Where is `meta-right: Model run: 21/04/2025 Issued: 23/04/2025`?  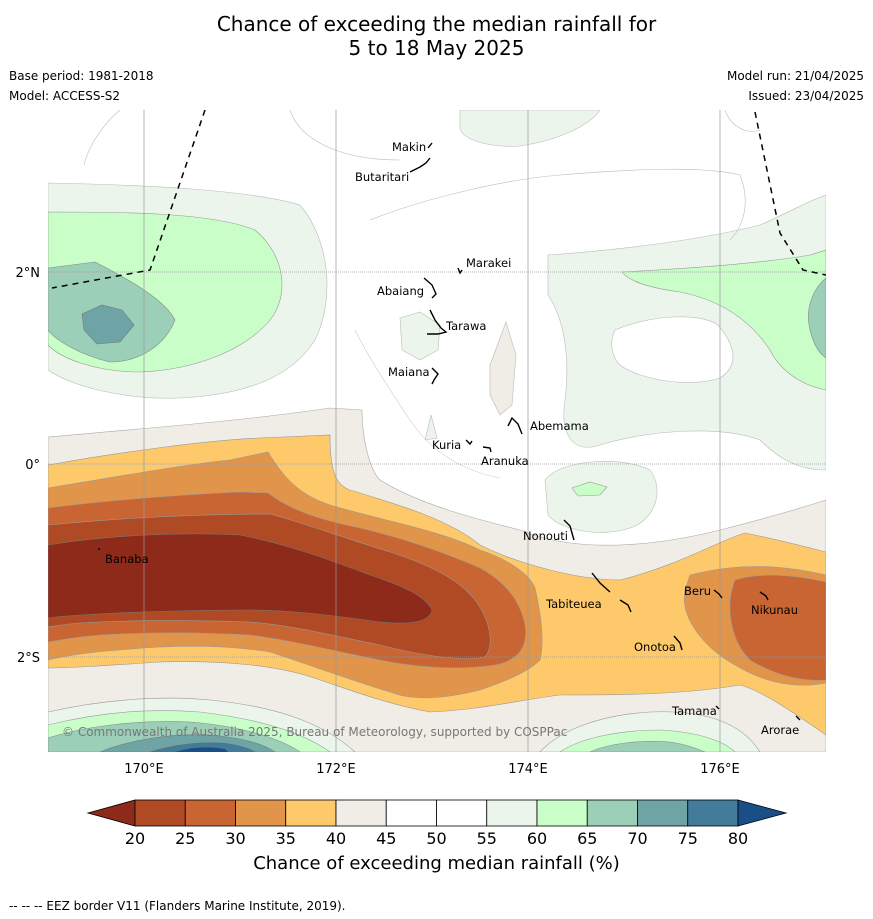 meta-right: Model run: 21/04/2025 Issued: 23/04/2025 is located at coordinates (795, 86).